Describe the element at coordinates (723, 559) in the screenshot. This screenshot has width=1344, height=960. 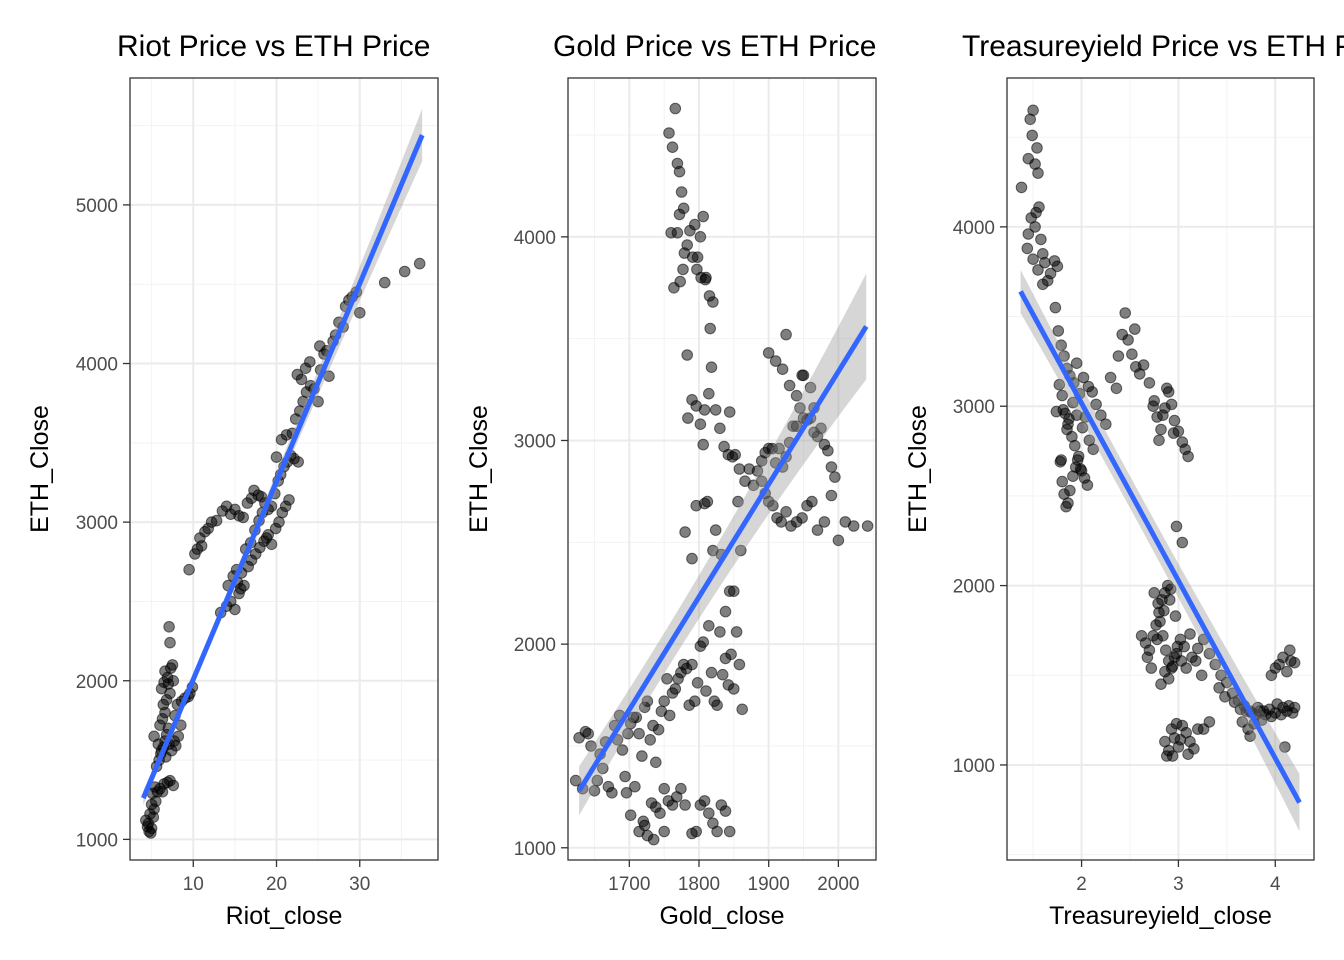
I see `regression-line` at that location.